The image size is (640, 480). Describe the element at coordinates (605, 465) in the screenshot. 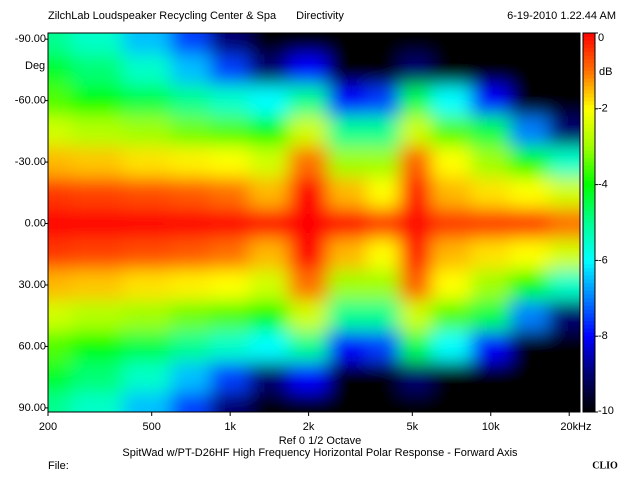

I see `brand: CLIO` at that location.